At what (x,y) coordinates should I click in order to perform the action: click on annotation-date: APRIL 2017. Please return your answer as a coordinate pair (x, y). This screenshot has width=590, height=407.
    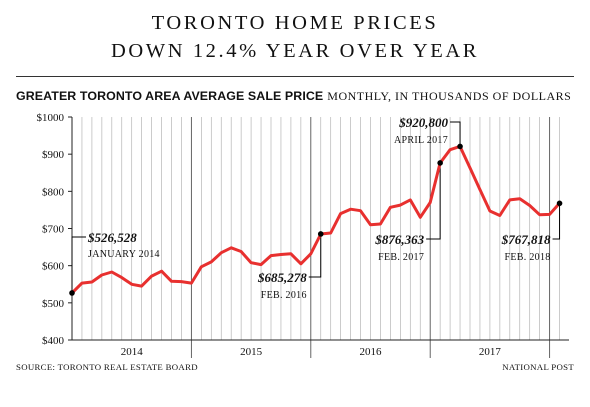
    Looking at the image, I should click on (421, 140).